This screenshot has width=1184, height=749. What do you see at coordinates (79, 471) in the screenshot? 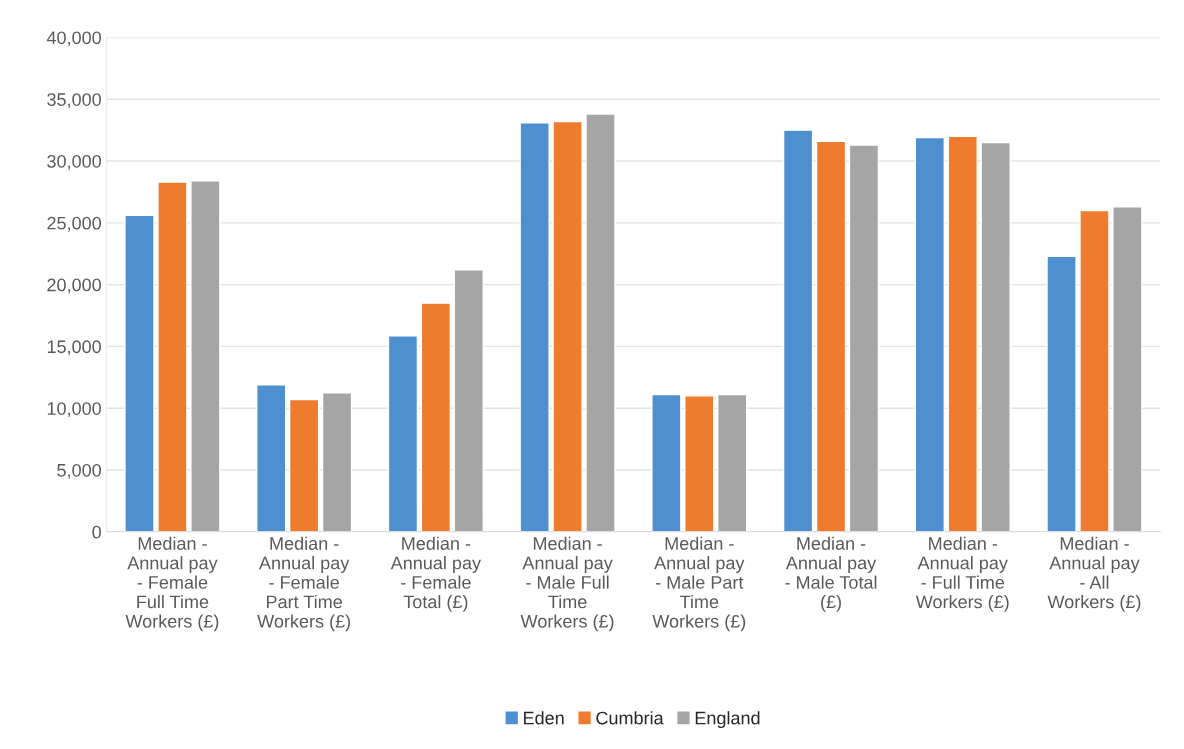
I see `y-tick-label: 5,000` at bounding box center [79, 471].